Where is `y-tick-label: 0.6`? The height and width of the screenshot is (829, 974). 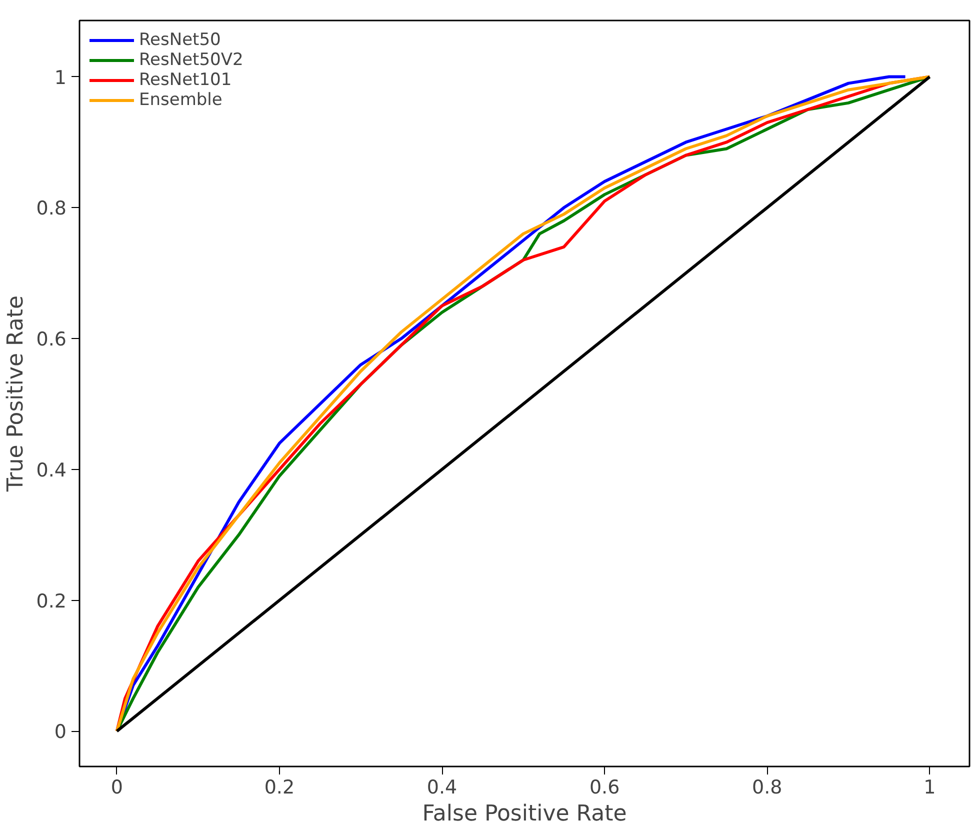
y-tick-label: 0.6 is located at coordinates (51, 339).